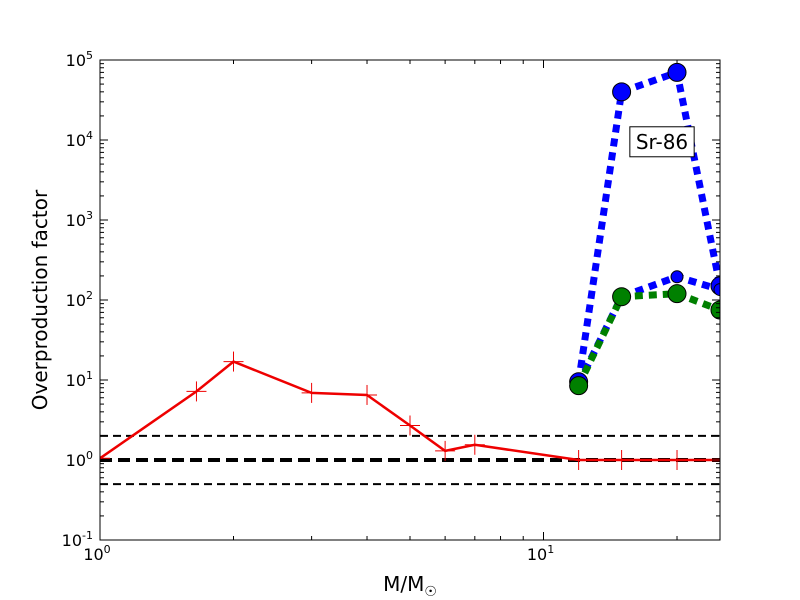 The image size is (800, 600). Describe the element at coordinates (79, 219) in the screenshot. I see `y-tick-label: 10³` at that location.